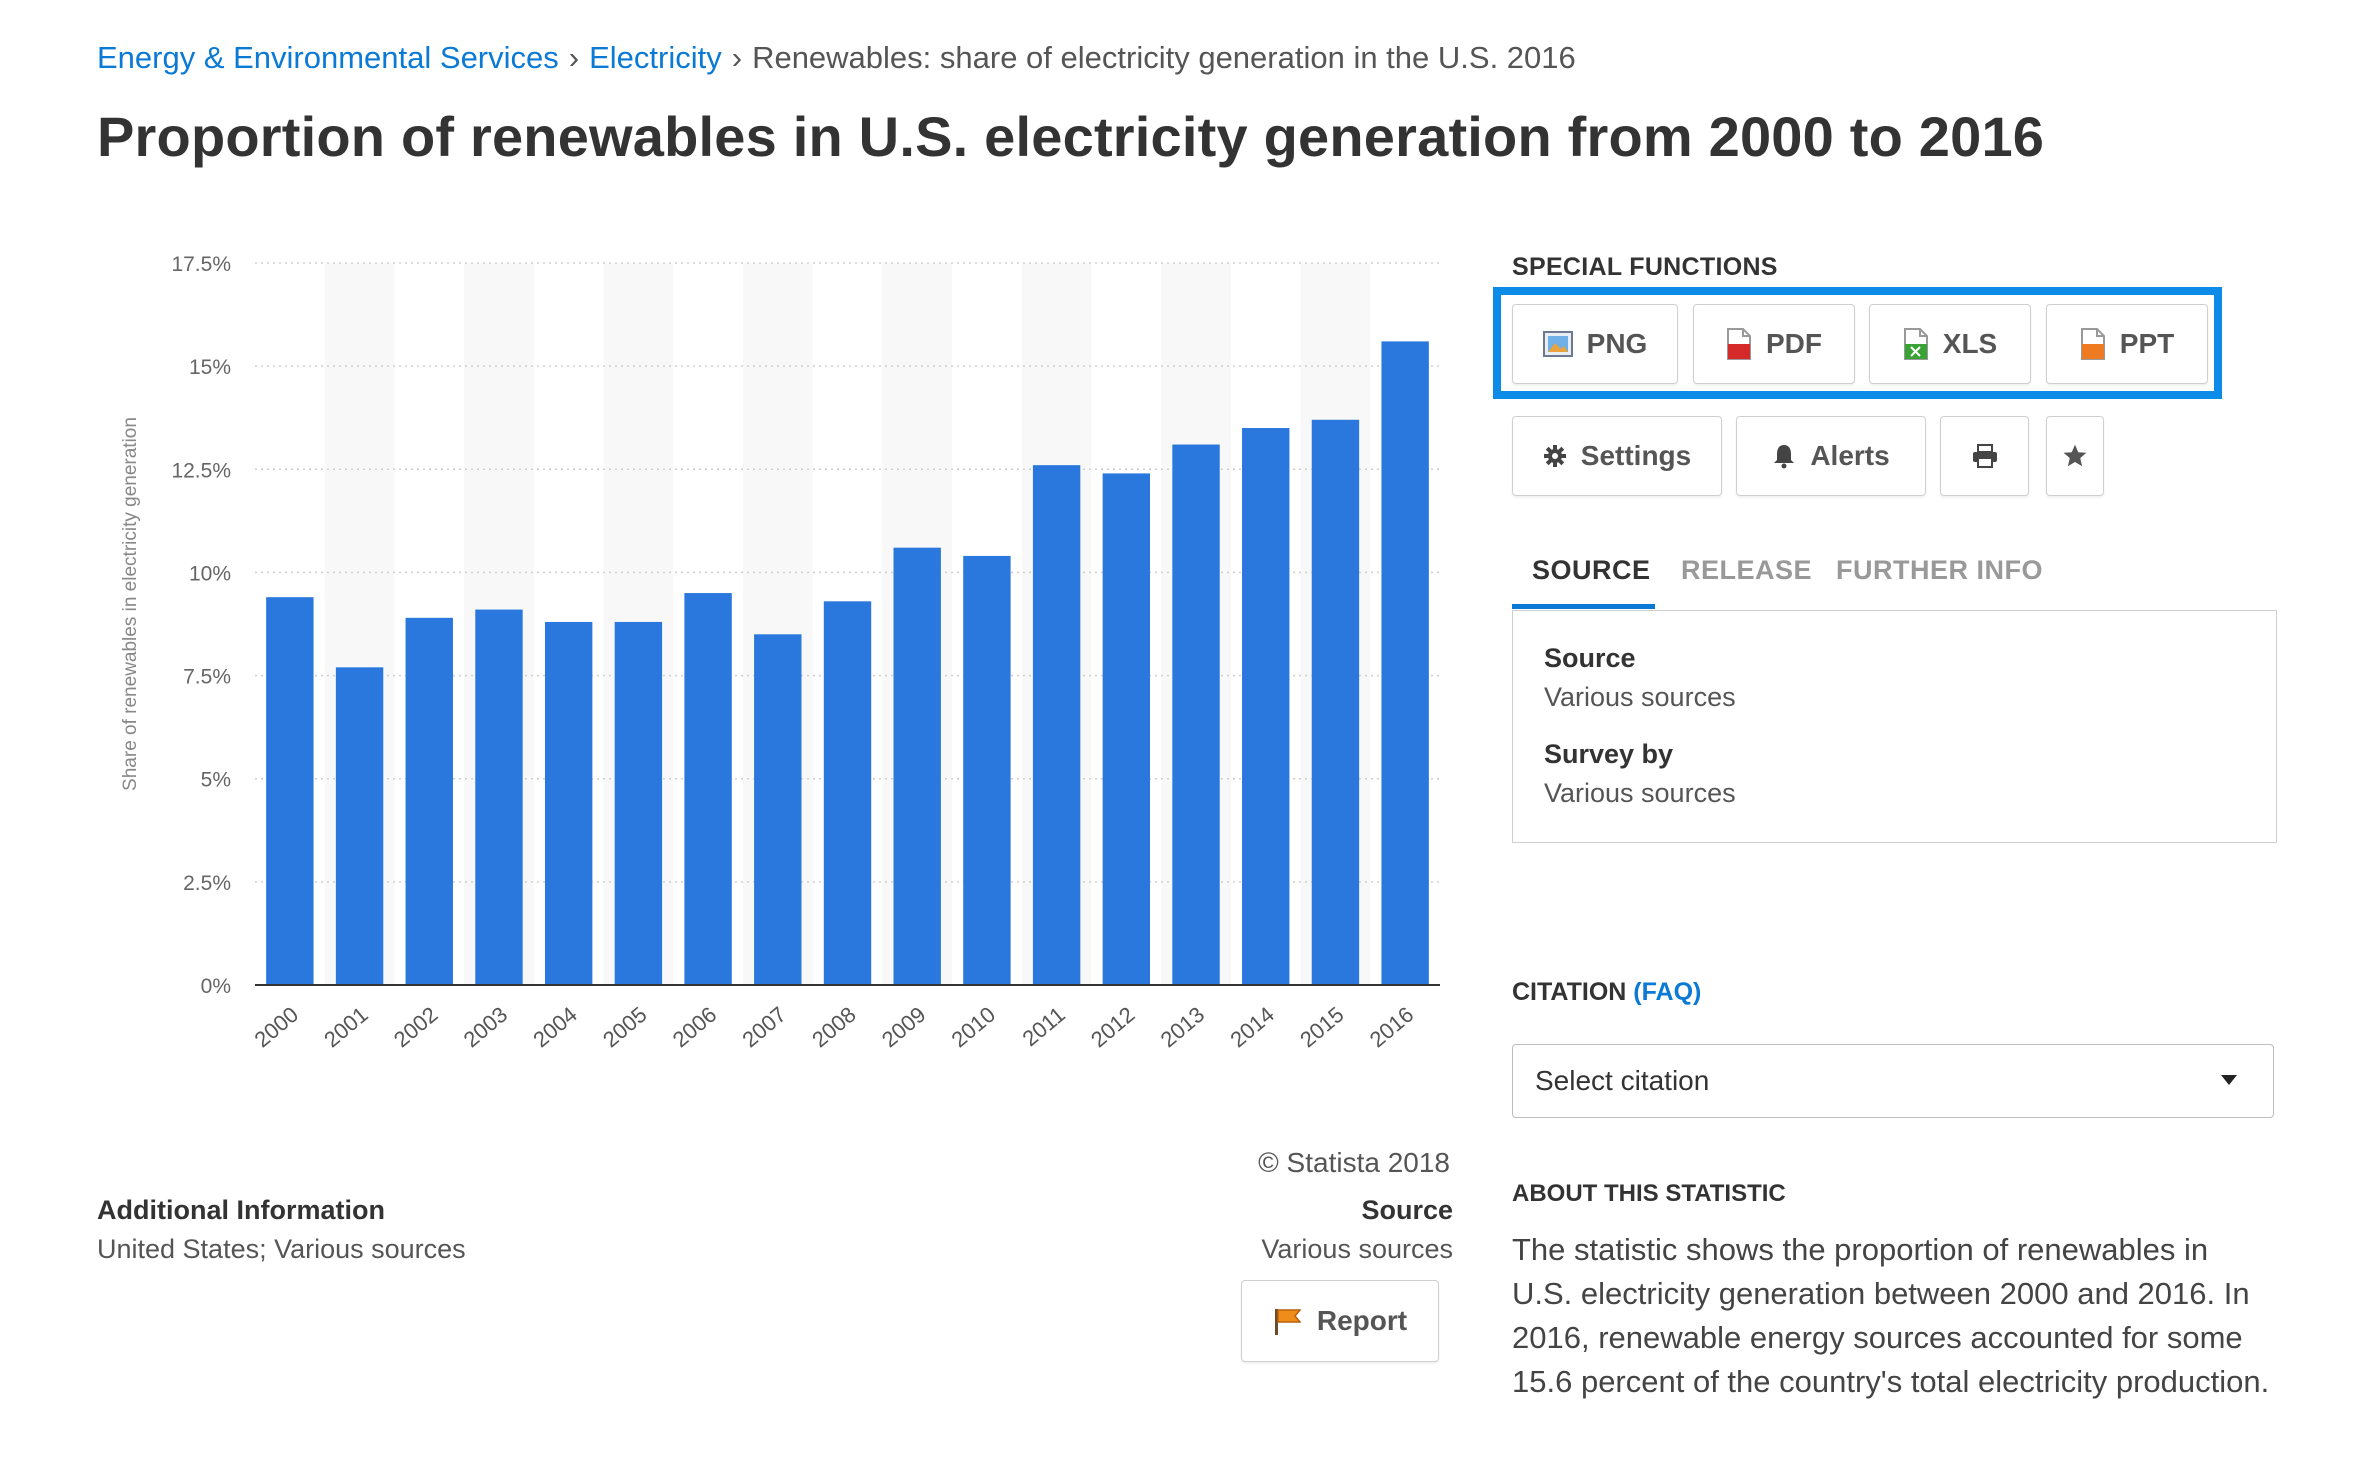  I want to click on citation-select: Select citation, so click(1893, 1081).